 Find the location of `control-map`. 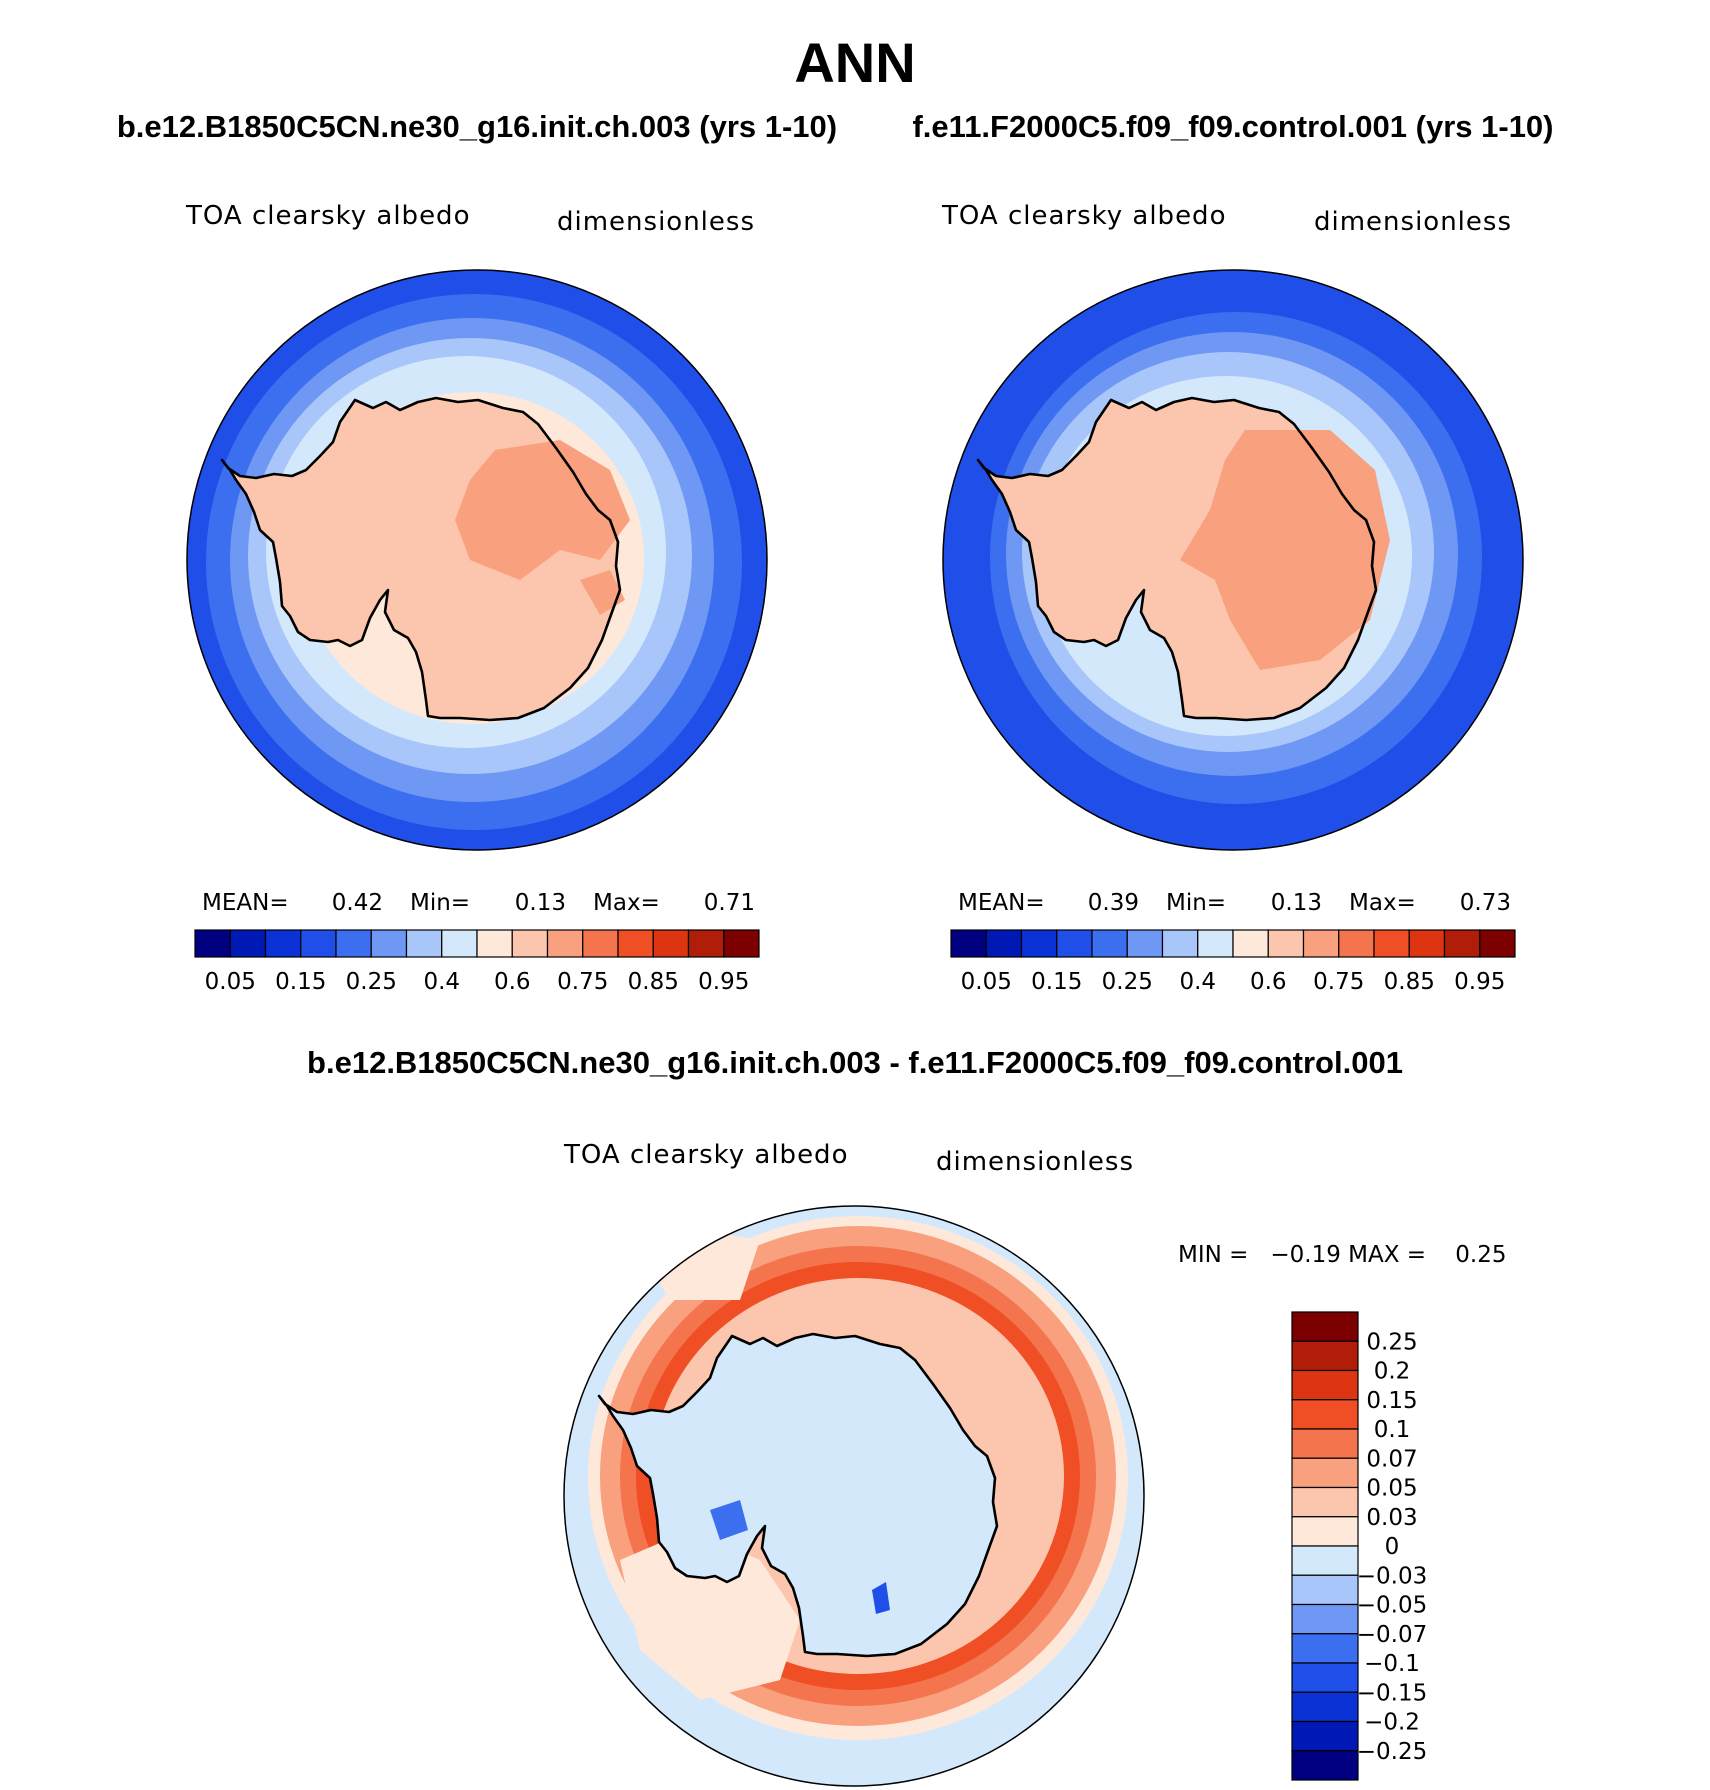

control-map is located at coordinates (1233, 560).